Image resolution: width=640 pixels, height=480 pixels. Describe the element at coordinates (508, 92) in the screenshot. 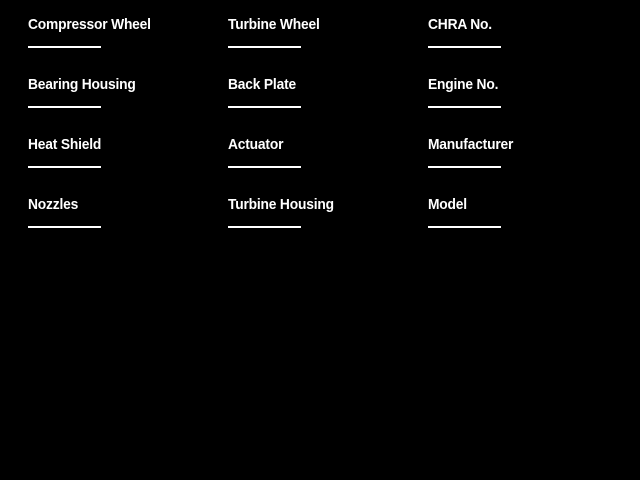

I see `field-group-engine-no: Engine No.` at that location.